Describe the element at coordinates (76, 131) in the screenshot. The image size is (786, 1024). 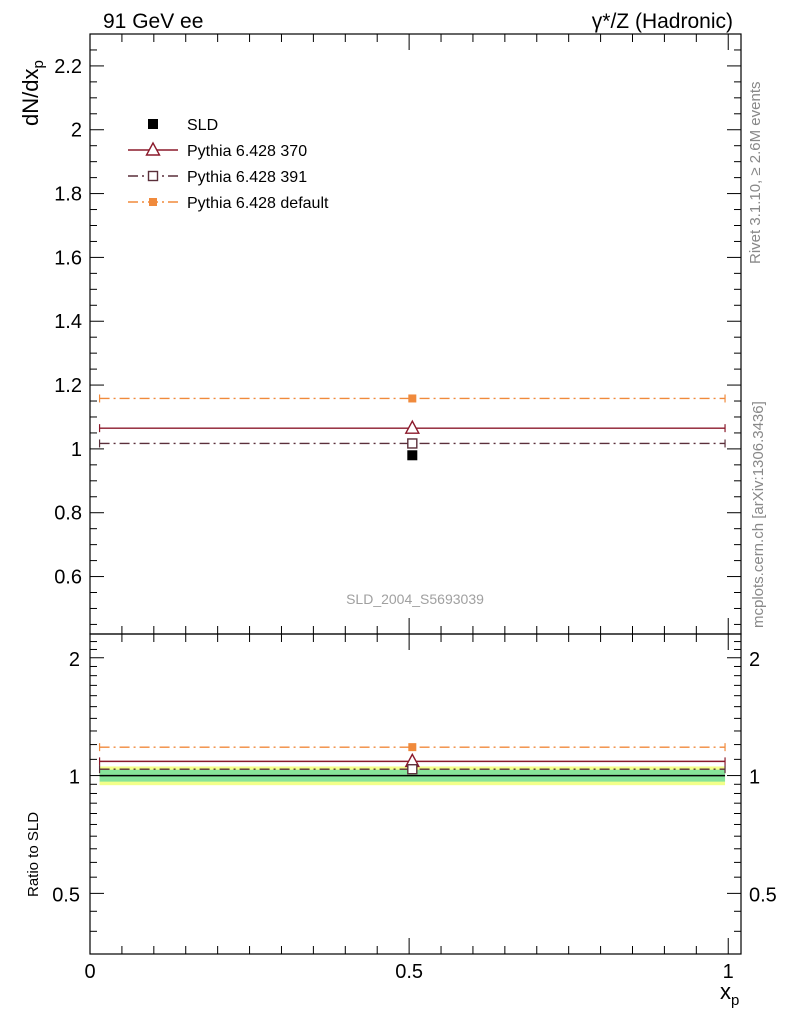
I see `main-ytick-label: 2` at that location.